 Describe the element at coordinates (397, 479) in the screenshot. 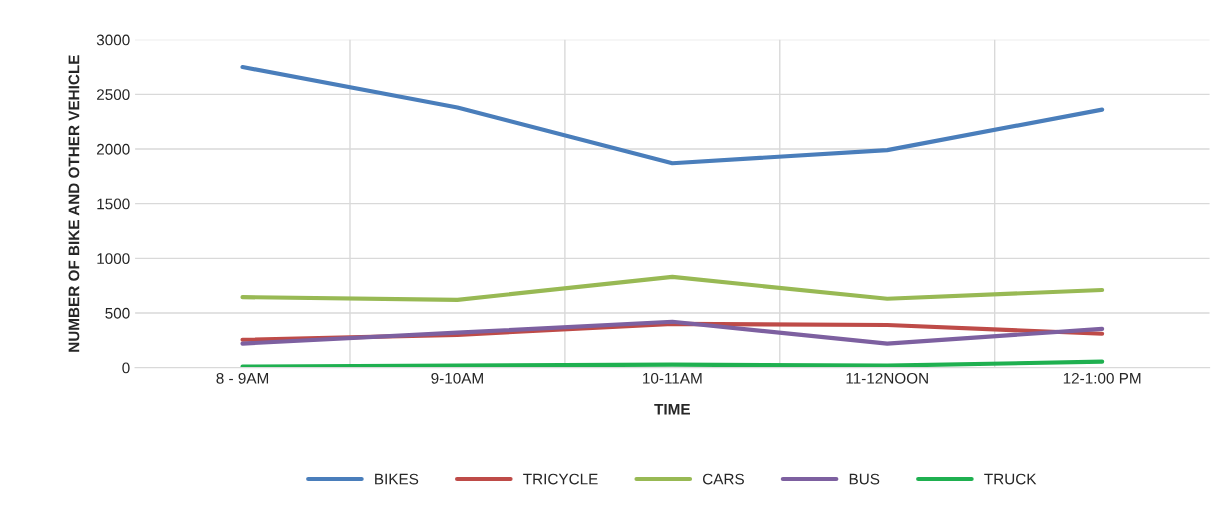

I see `legend-label: BIKES` at that location.